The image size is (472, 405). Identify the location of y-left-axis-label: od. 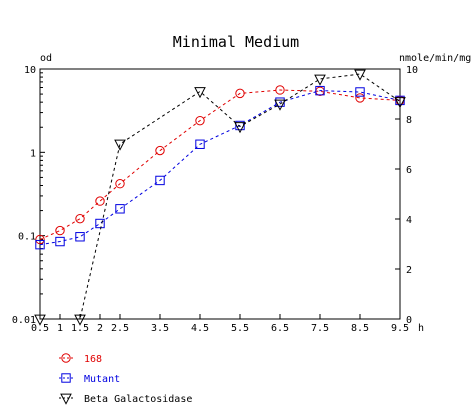
(46, 58).